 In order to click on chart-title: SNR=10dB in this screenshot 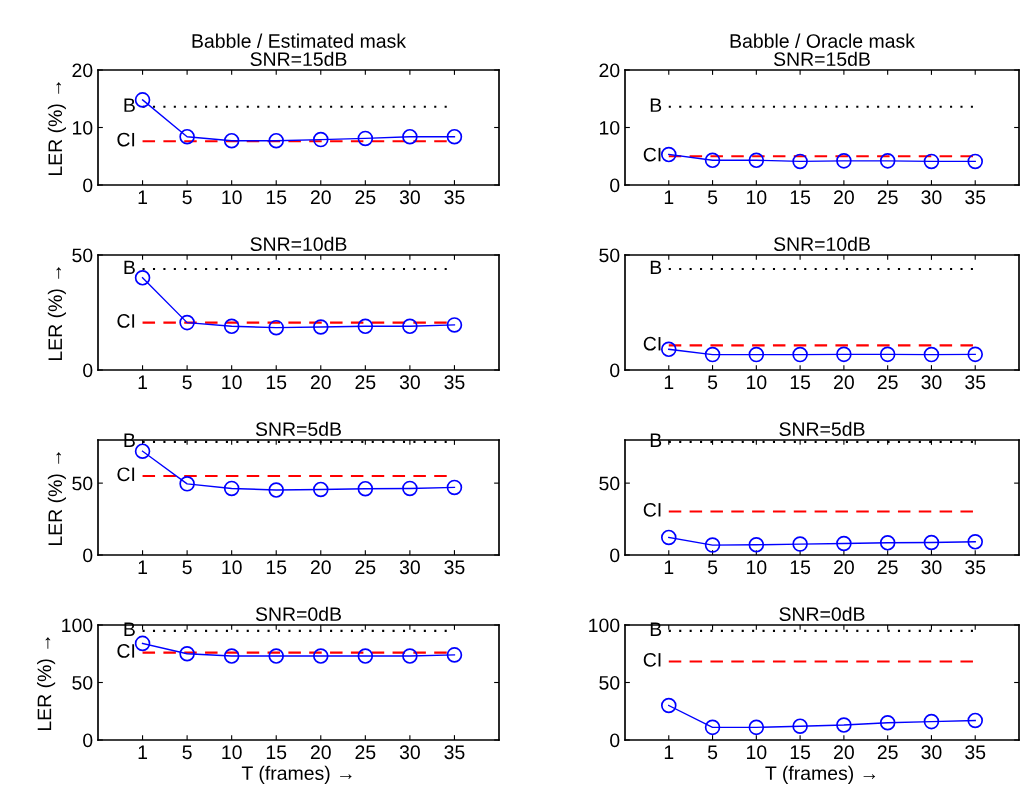, I will do `click(821, 244)`.